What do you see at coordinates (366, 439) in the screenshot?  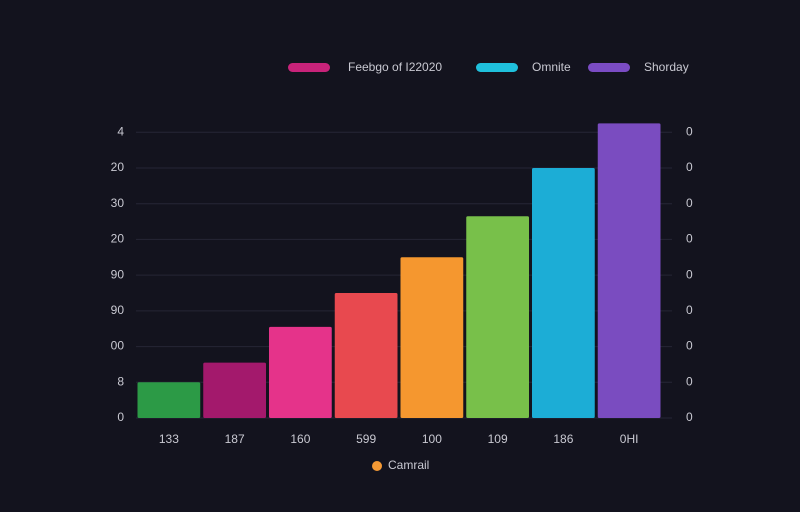 I see `x-tick-label: 599` at bounding box center [366, 439].